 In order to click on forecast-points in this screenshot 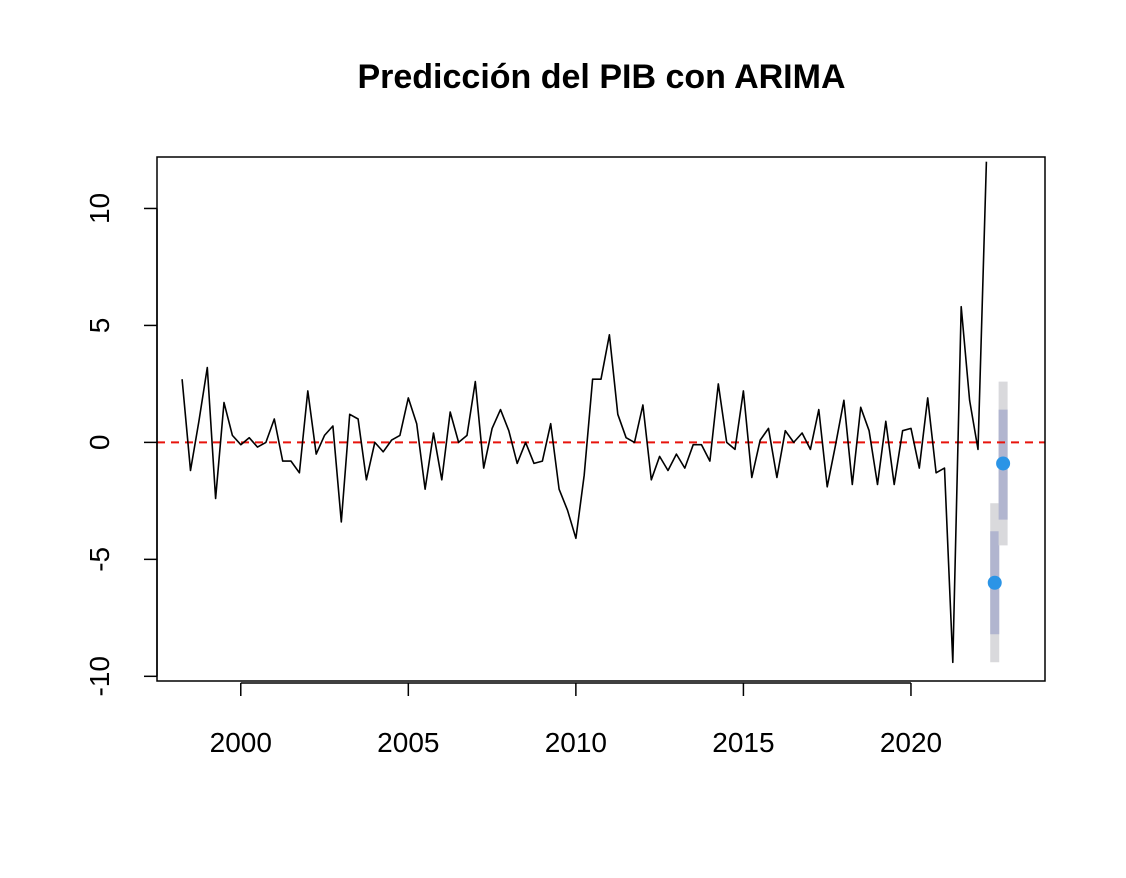, I will do `click(999, 523)`.